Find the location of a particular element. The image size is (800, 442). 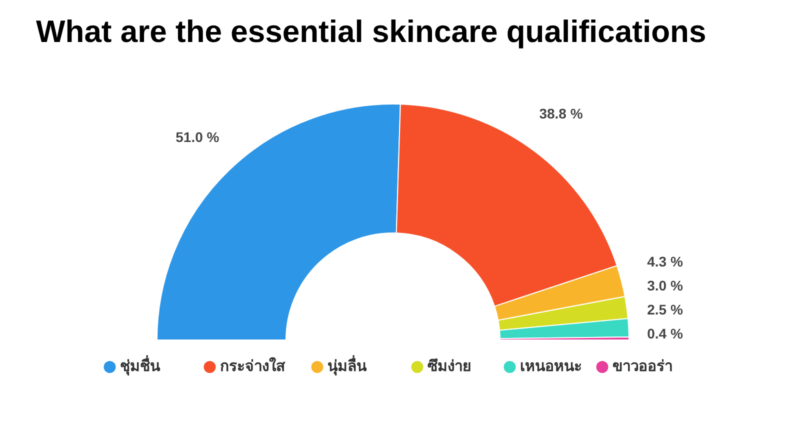

data-label: 51.0 % is located at coordinates (198, 136).